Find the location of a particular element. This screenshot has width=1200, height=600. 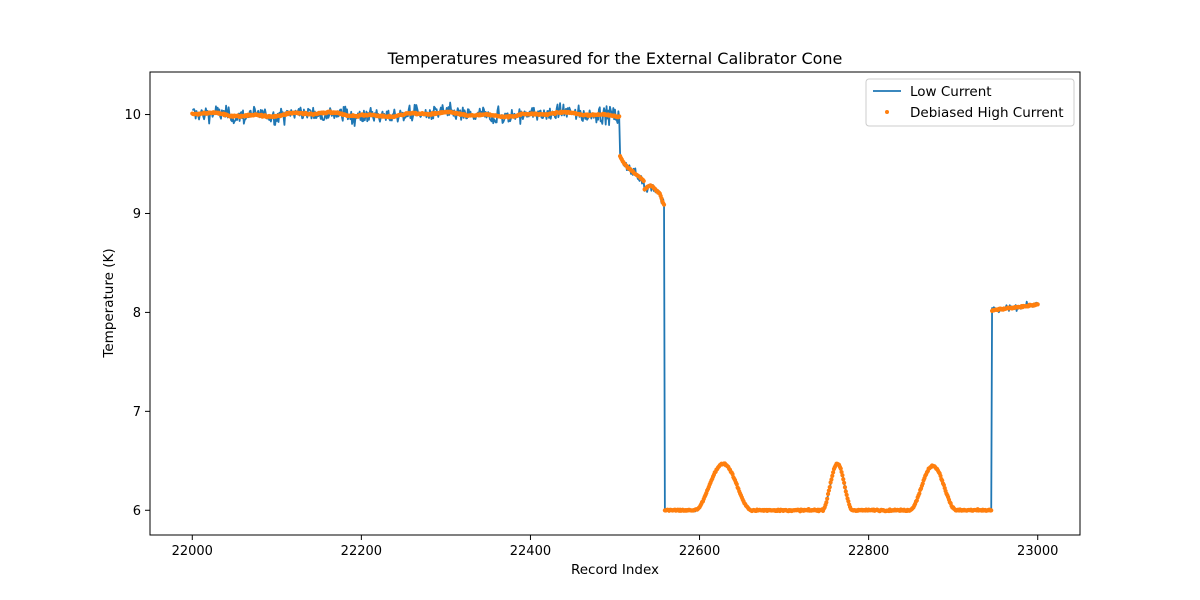

x-tick-label: 22000 is located at coordinates (192, 551).